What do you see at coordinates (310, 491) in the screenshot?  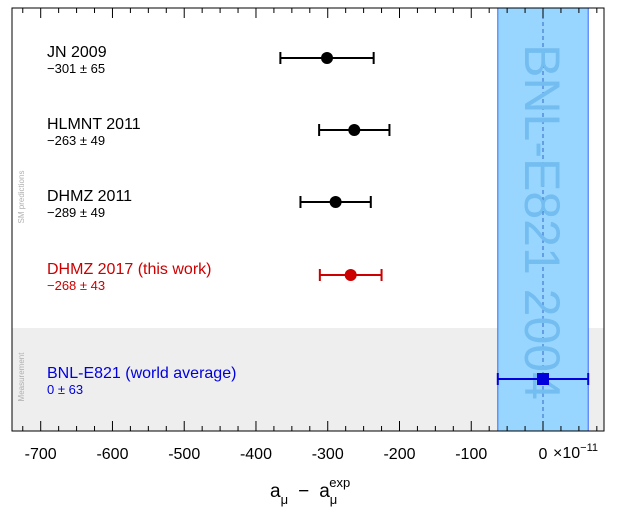 I see `x-axis-label: aμ − aμexp` at bounding box center [310, 491].